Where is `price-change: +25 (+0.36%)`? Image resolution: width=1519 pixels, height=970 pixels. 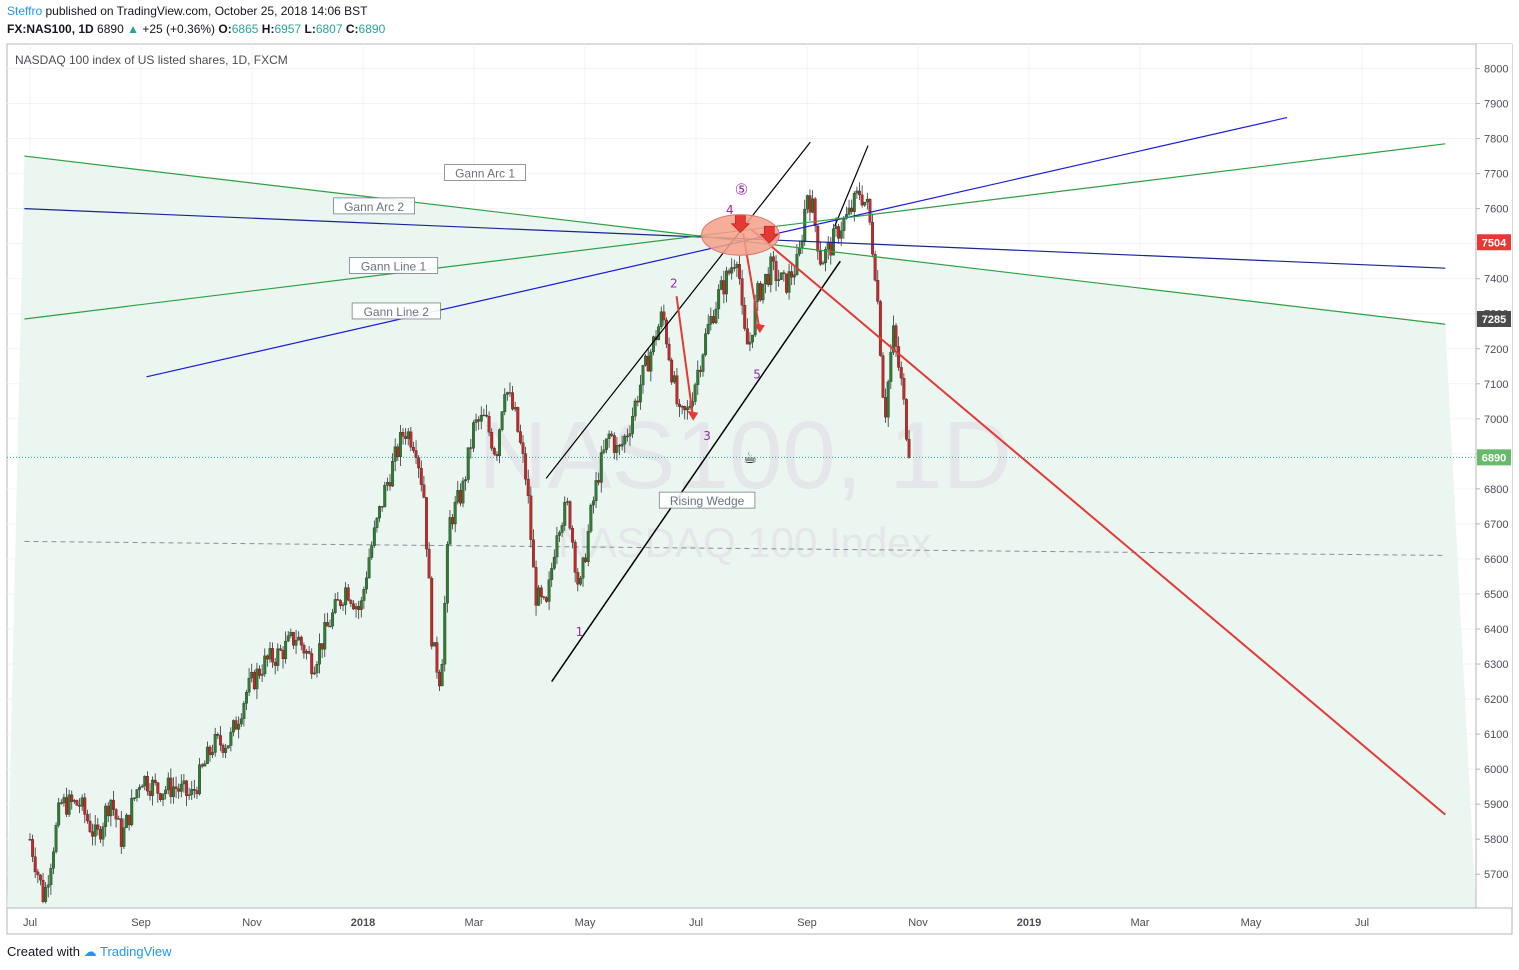 price-change: +25 (+0.36%) is located at coordinates (179, 29).